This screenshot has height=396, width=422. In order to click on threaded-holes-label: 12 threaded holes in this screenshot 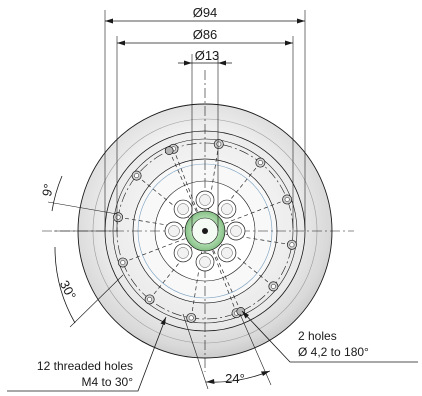, I will do `click(85, 366)`.